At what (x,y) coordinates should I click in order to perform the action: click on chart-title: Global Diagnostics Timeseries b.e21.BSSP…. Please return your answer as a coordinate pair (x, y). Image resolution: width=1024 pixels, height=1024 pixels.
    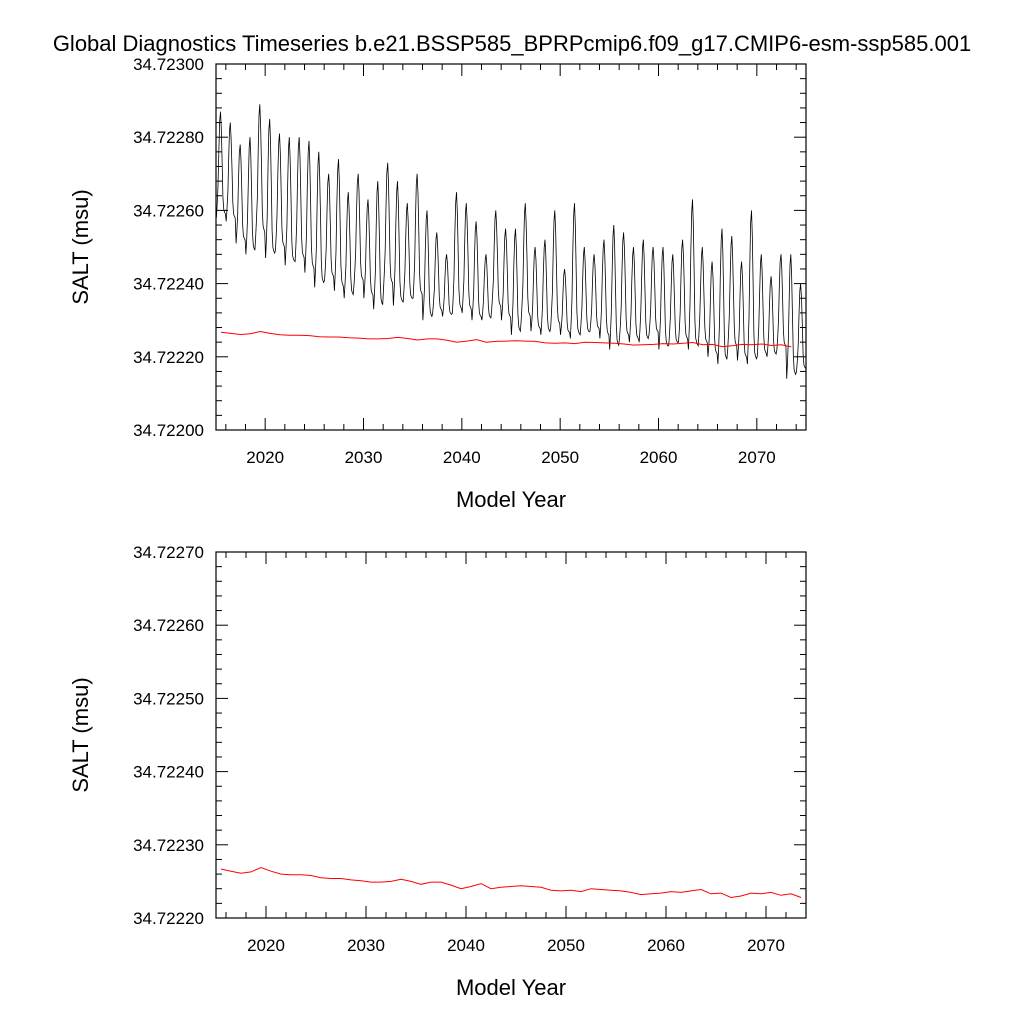
    Looking at the image, I should click on (512, 43).